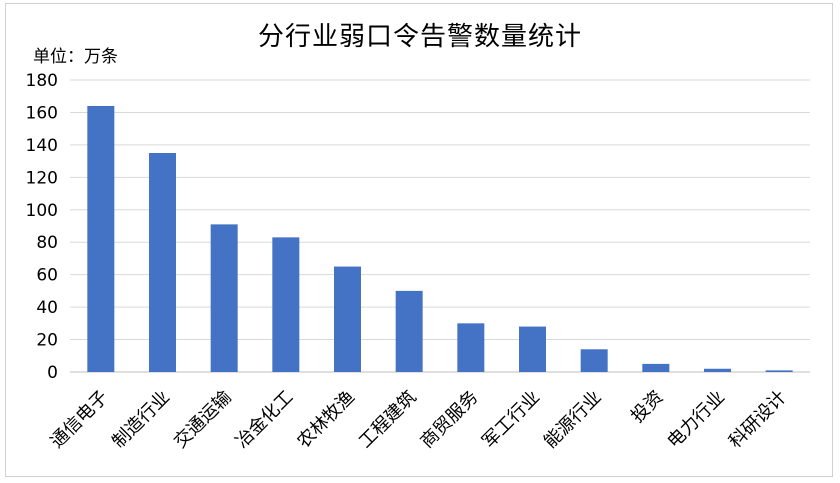 The height and width of the screenshot is (483, 840). What do you see at coordinates (511, 420) in the screenshot?
I see `x-category-label: 军工行业` at bounding box center [511, 420].